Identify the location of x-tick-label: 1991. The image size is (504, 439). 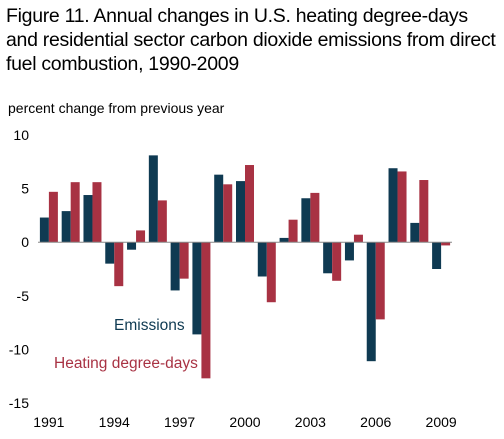
(48, 422).